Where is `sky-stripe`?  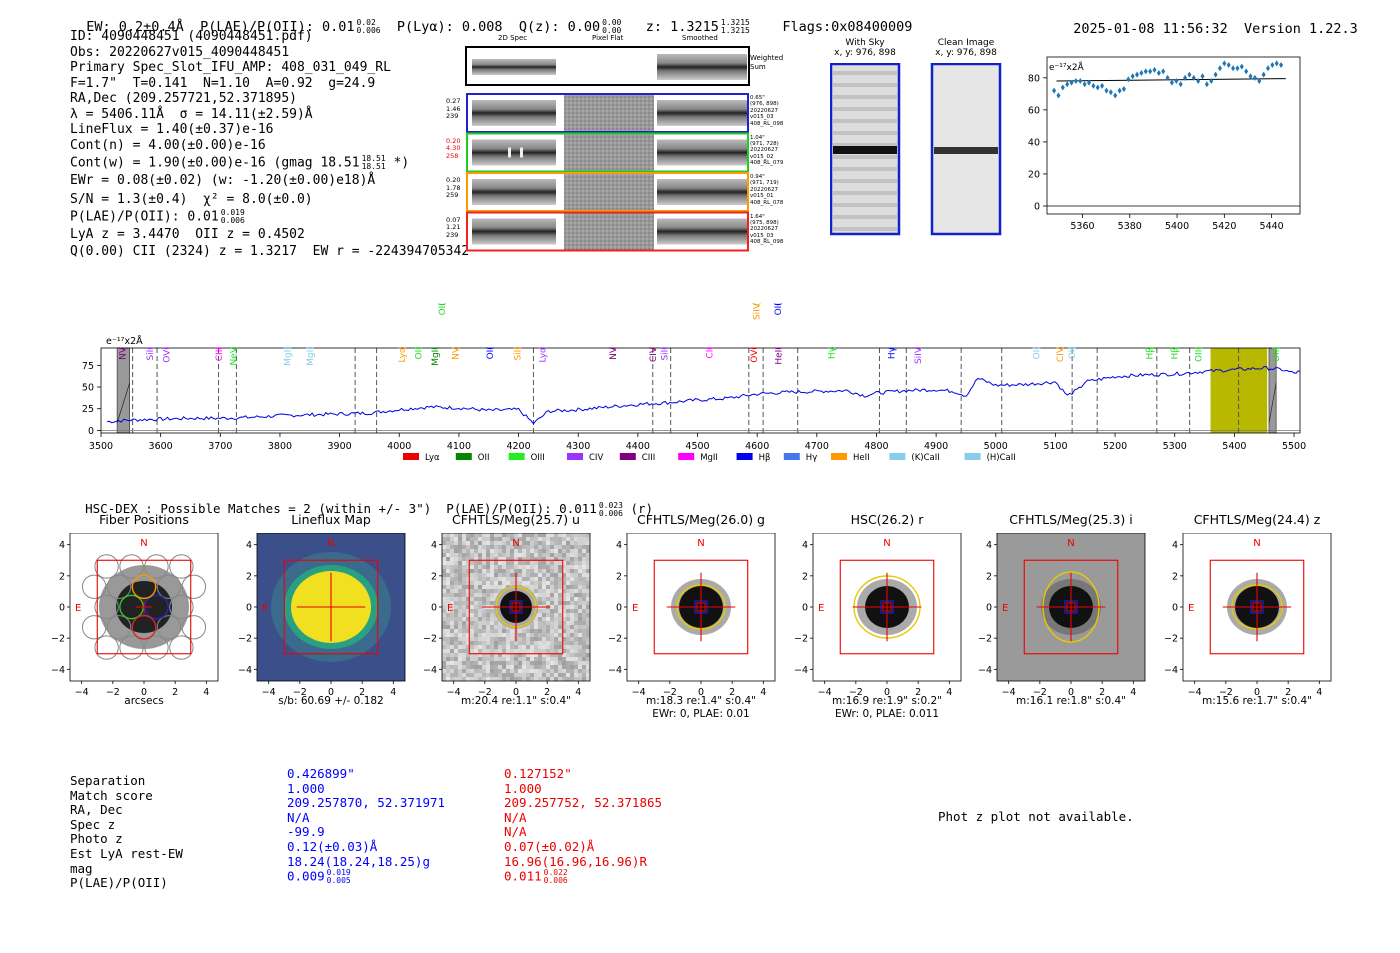
sky-stripe is located at coordinates (865, 109).